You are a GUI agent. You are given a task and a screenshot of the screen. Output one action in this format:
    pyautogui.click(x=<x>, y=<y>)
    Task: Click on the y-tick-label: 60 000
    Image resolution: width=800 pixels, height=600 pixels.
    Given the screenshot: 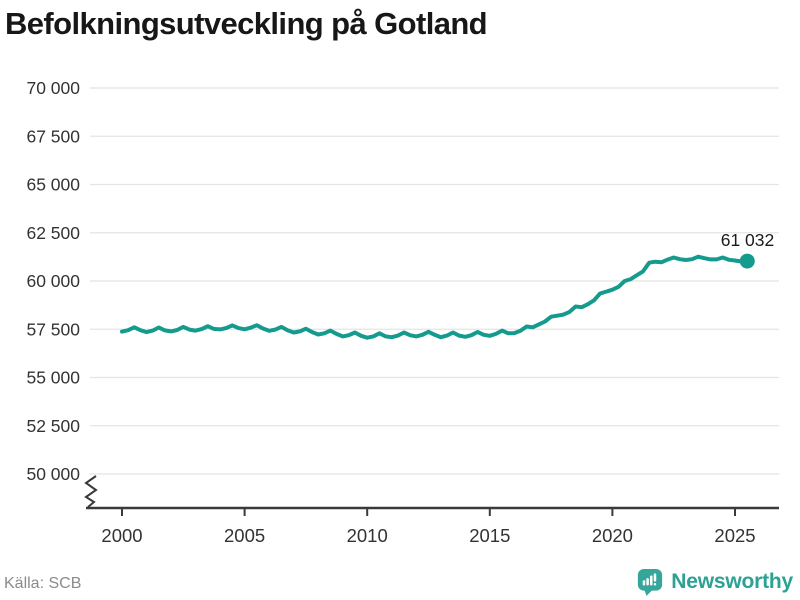 What is the action you would take?
    pyautogui.click(x=53, y=281)
    